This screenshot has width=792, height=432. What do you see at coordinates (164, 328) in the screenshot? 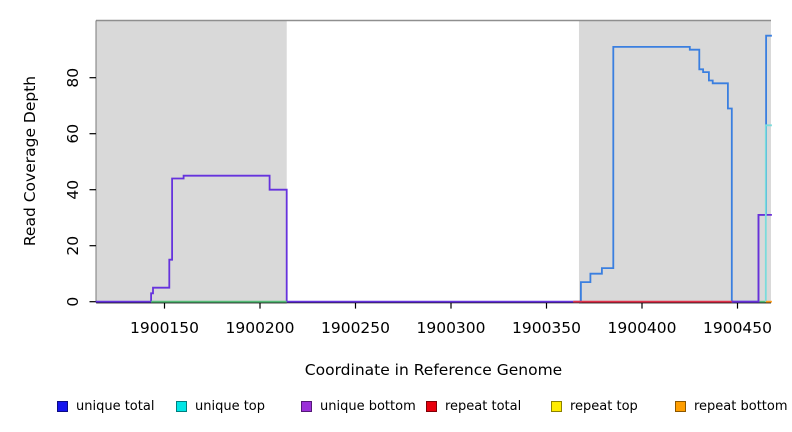
I see `x-tick-label: 1900150` at bounding box center [164, 328].